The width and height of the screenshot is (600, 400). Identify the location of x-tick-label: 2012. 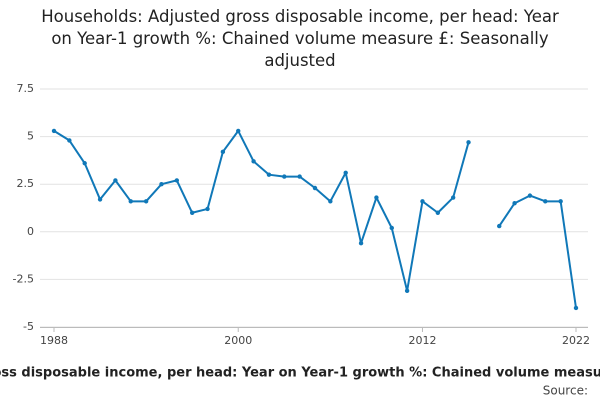
(422, 340).